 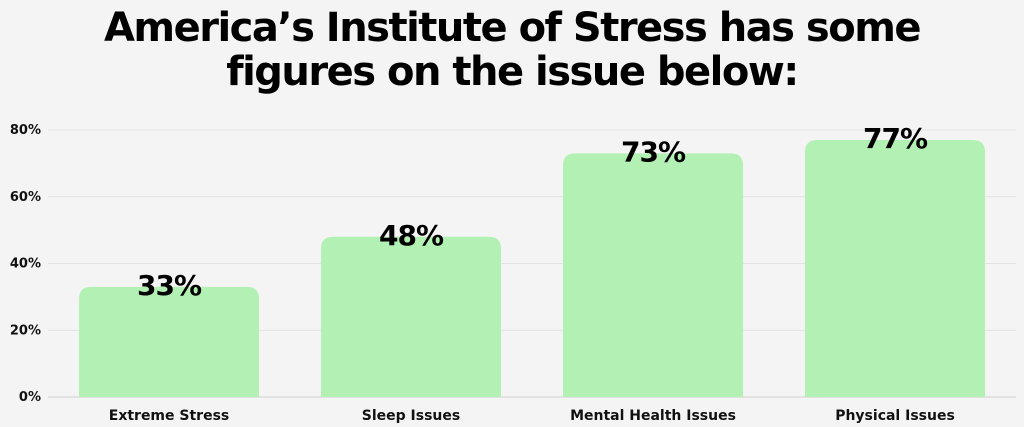 What do you see at coordinates (169, 416) in the screenshot?
I see `x-tick-label-0: Extreme Stress` at bounding box center [169, 416].